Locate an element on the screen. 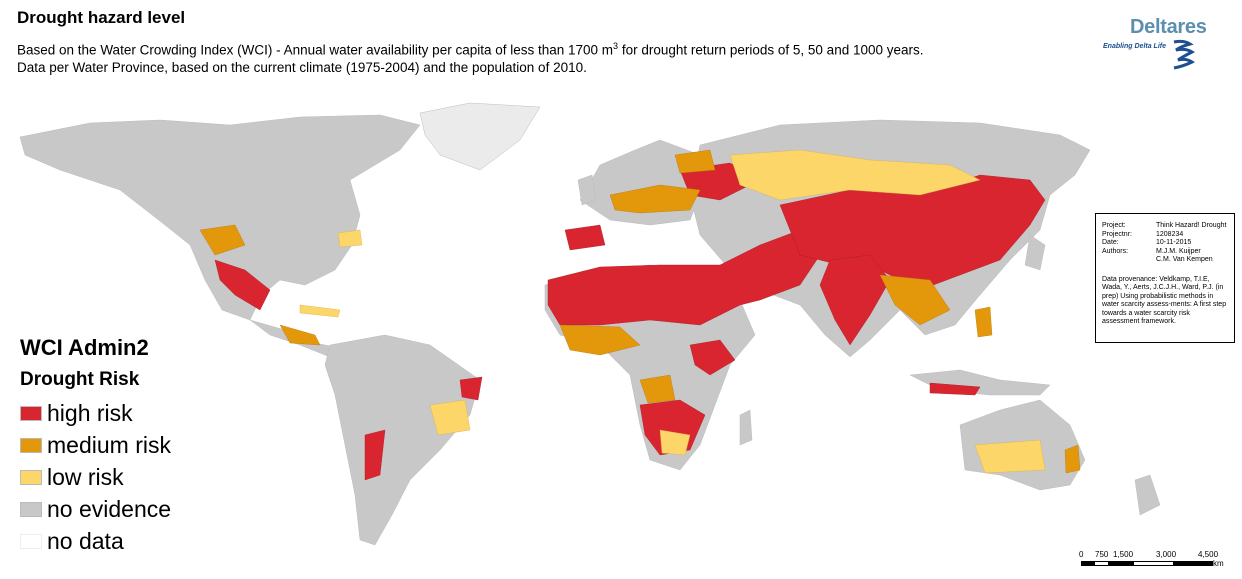  low-risk-us-northeast is located at coordinates (350, 238).